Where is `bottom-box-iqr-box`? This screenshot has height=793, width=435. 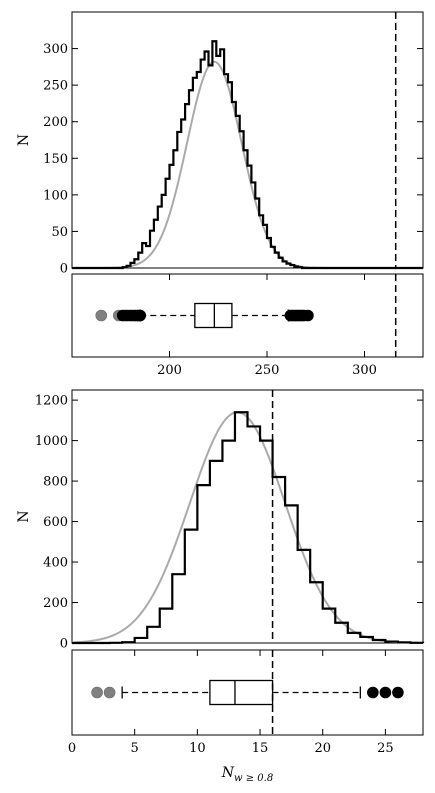 bottom-box-iqr-box is located at coordinates (241, 692).